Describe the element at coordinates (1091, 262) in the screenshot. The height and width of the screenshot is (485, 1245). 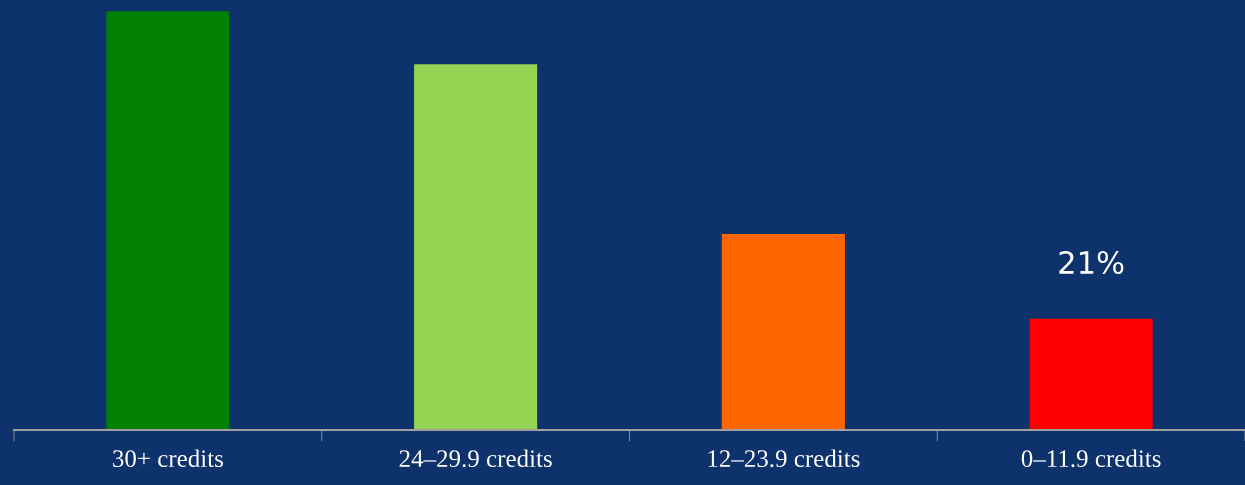
I see `data-label: 21%` at that location.